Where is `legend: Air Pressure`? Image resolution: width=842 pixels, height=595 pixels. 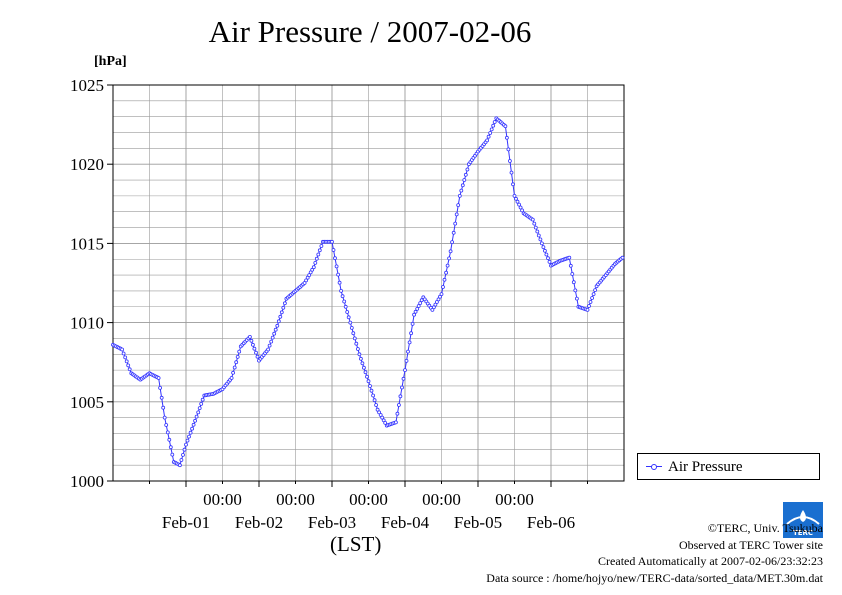
legend: Air Pressure is located at coordinates (728, 466).